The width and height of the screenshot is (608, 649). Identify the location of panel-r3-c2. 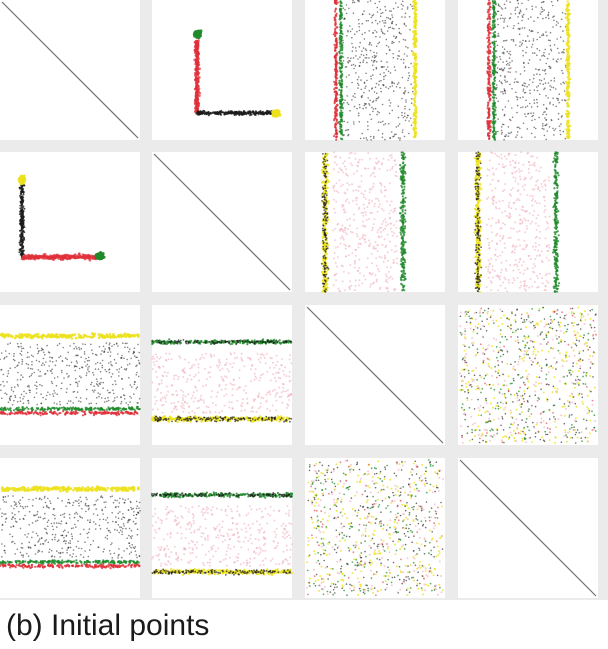
(375, 528).